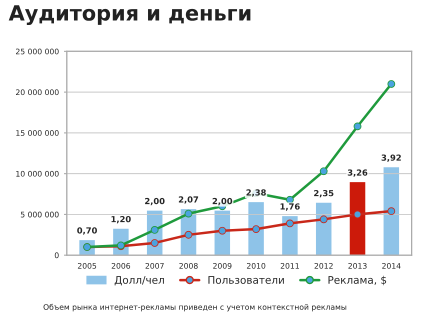  Describe the element at coordinates (290, 207) in the screenshot. I see `data-label: 1,76` at that location.